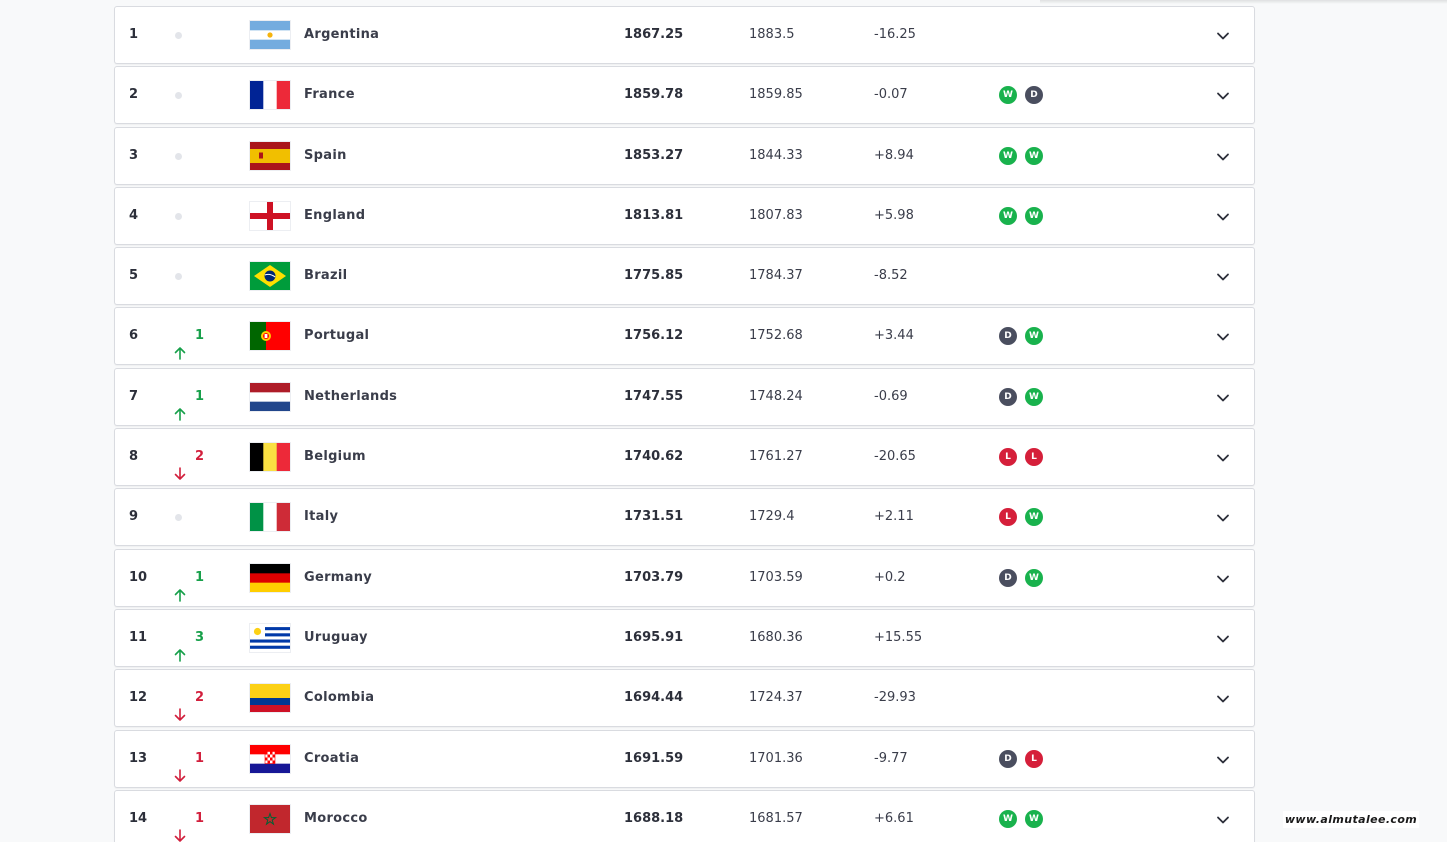 This screenshot has height=842, width=1447. What do you see at coordinates (1351, 819) in the screenshot?
I see `watermark: www.almutalee.com` at bounding box center [1351, 819].